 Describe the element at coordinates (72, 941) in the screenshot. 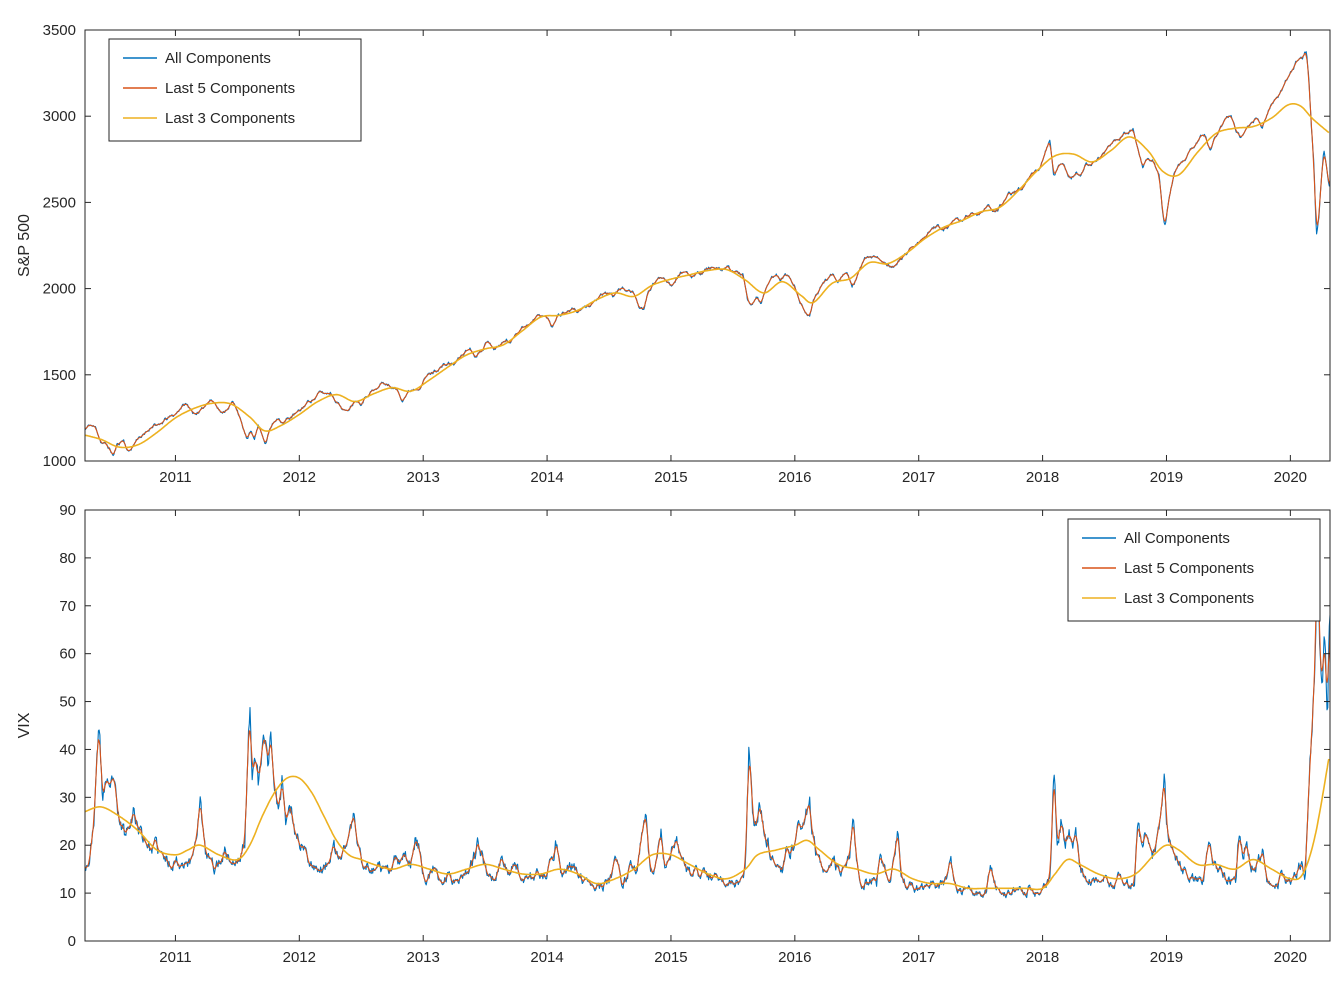

I see `y-tick-label: 0` at that location.